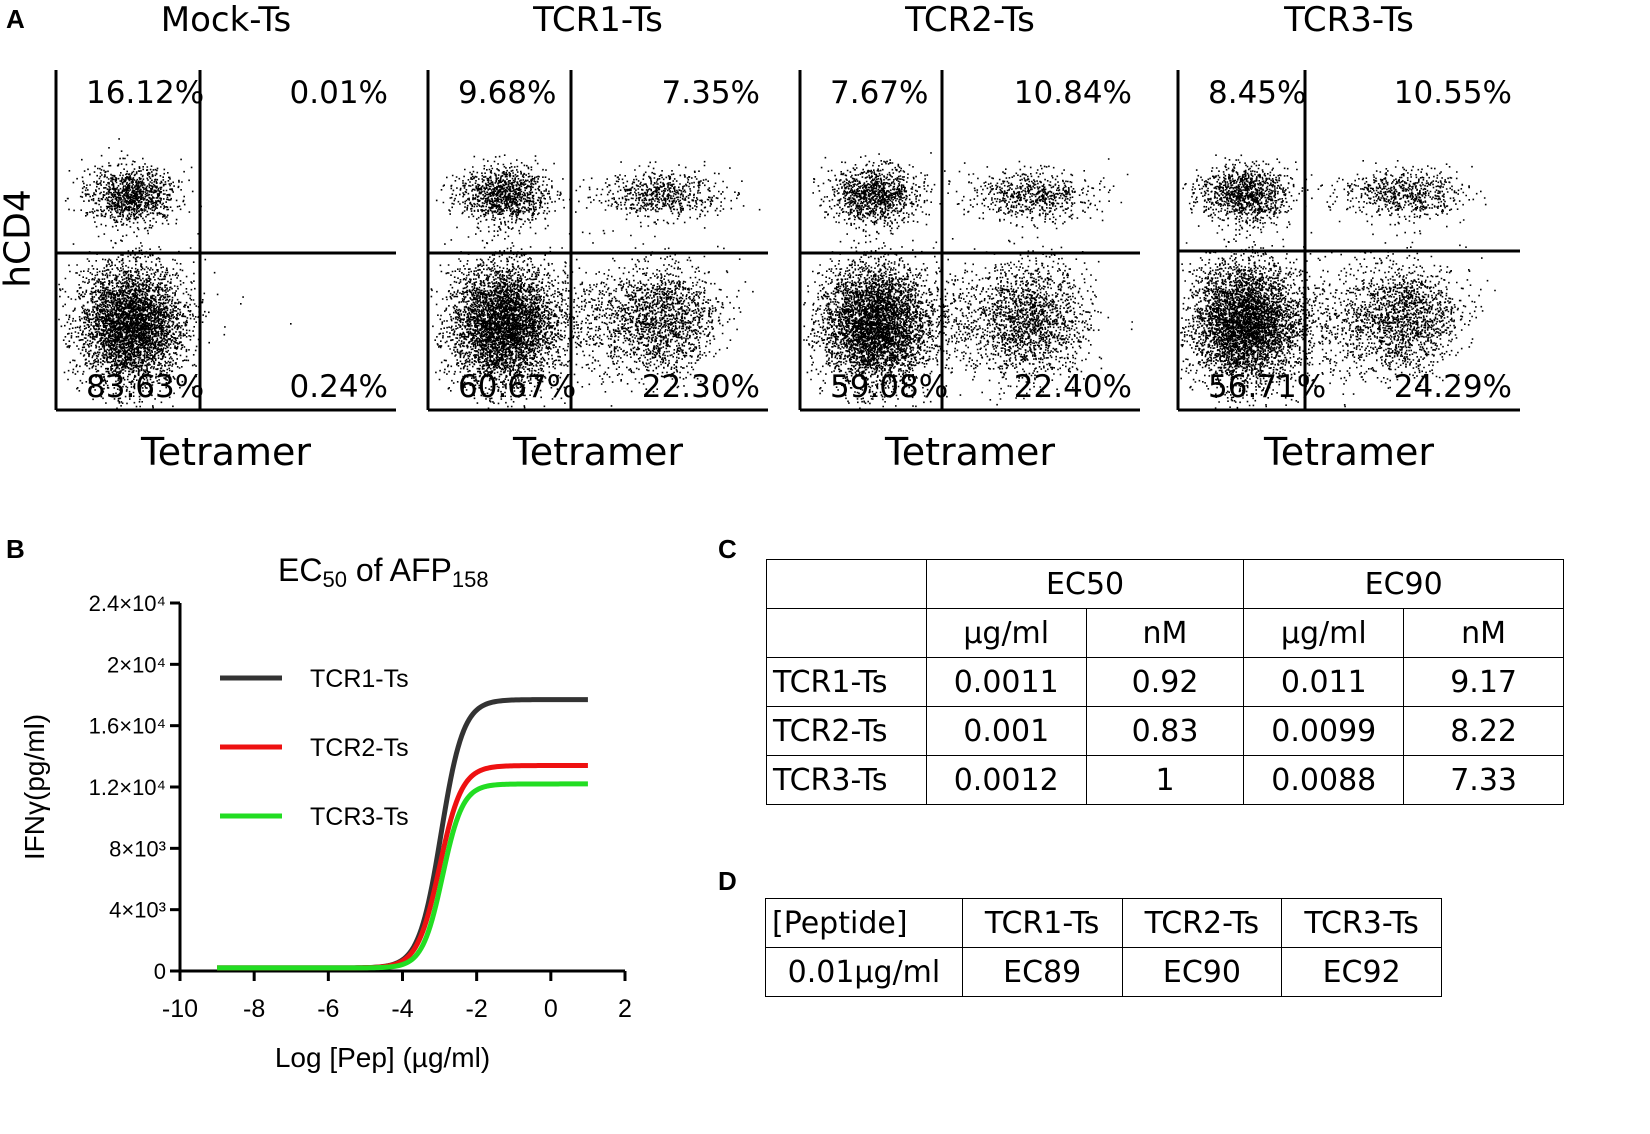 The height and width of the screenshot is (1134, 1650). What do you see at coordinates (1006, 780) in the screenshot?
I see `table-cell: 0.0012` at bounding box center [1006, 780].